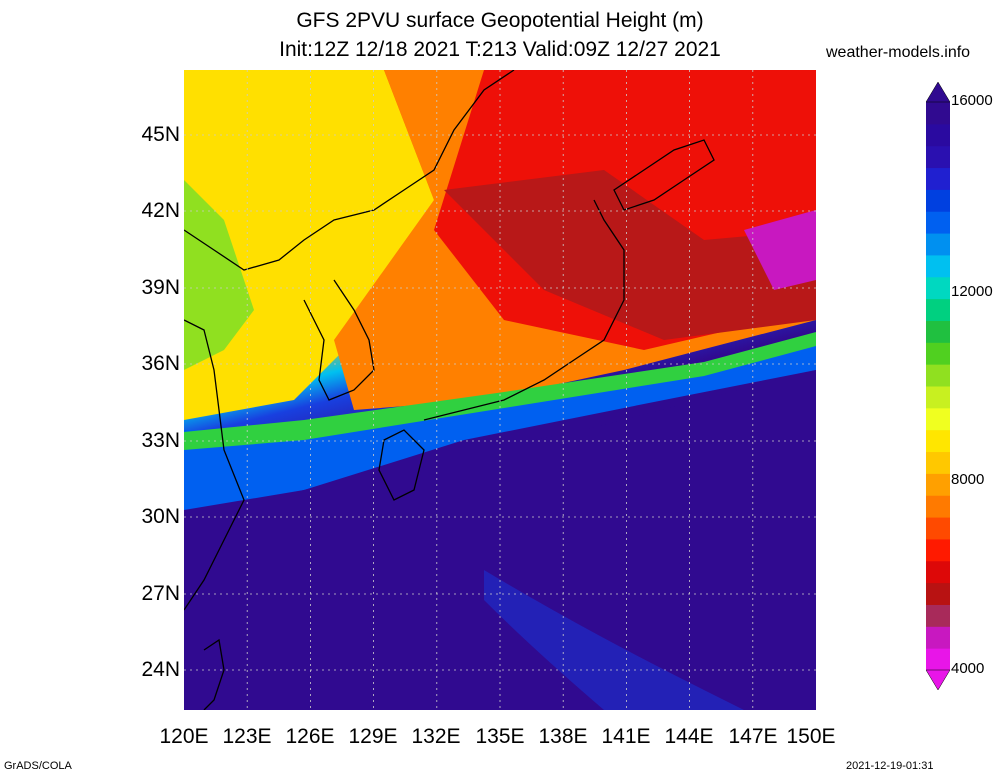 The height and width of the screenshot is (779, 1000). Describe the element at coordinates (160, 287) in the screenshot. I see `lat-label: 39N` at that location.